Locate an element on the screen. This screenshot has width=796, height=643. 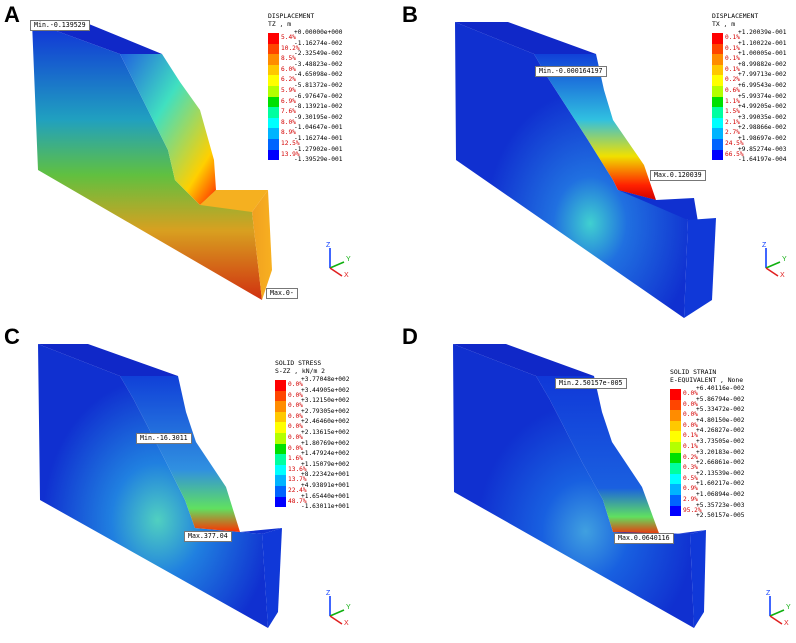
min-callout-c: Min.-16.3011 is located at coordinates (164, 438).